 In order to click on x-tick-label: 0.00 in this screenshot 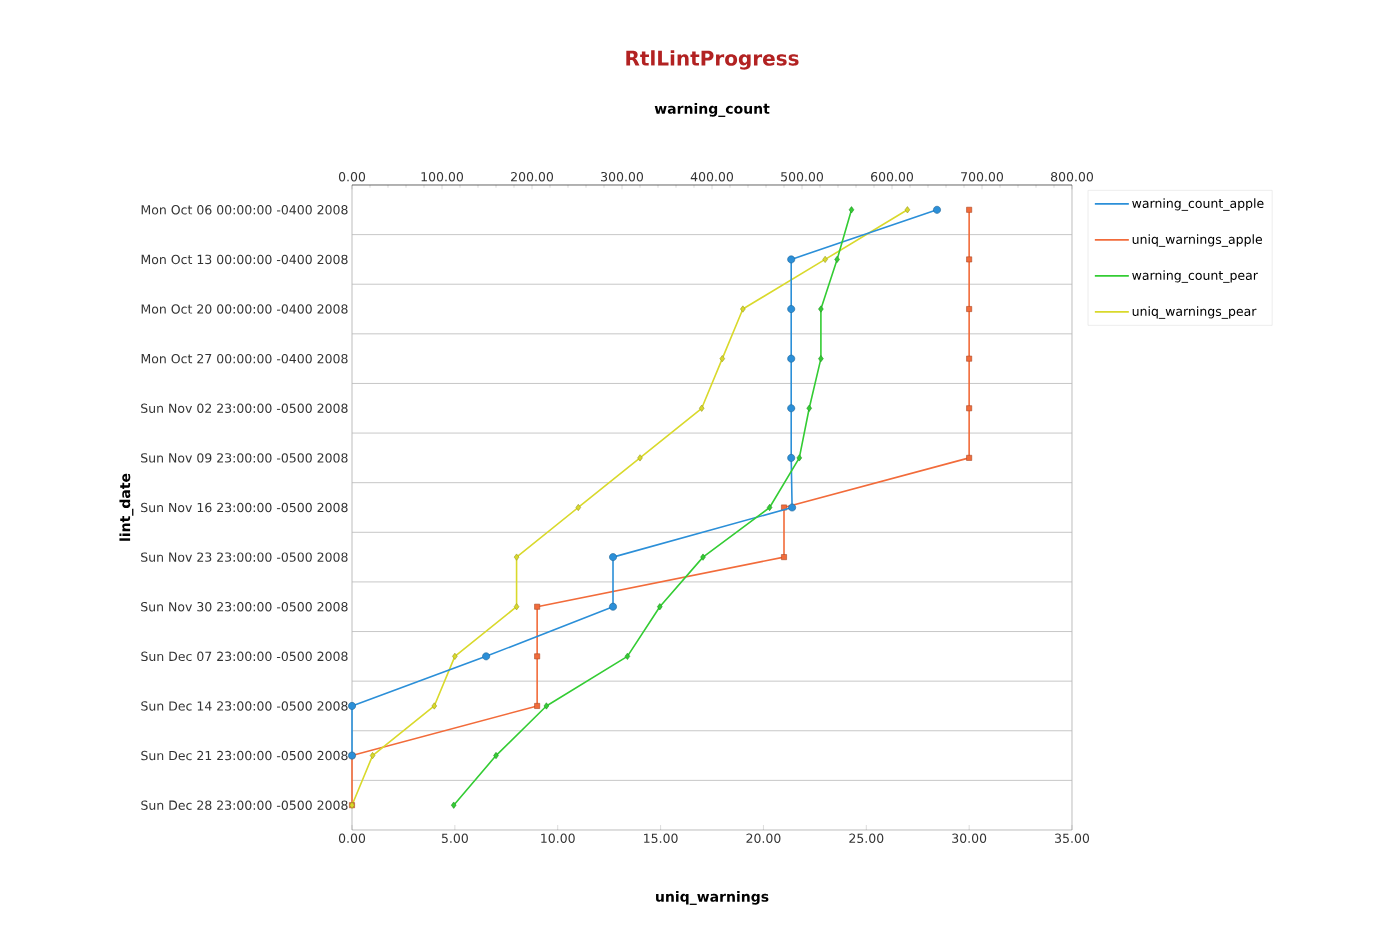, I will do `click(352, 838)`.